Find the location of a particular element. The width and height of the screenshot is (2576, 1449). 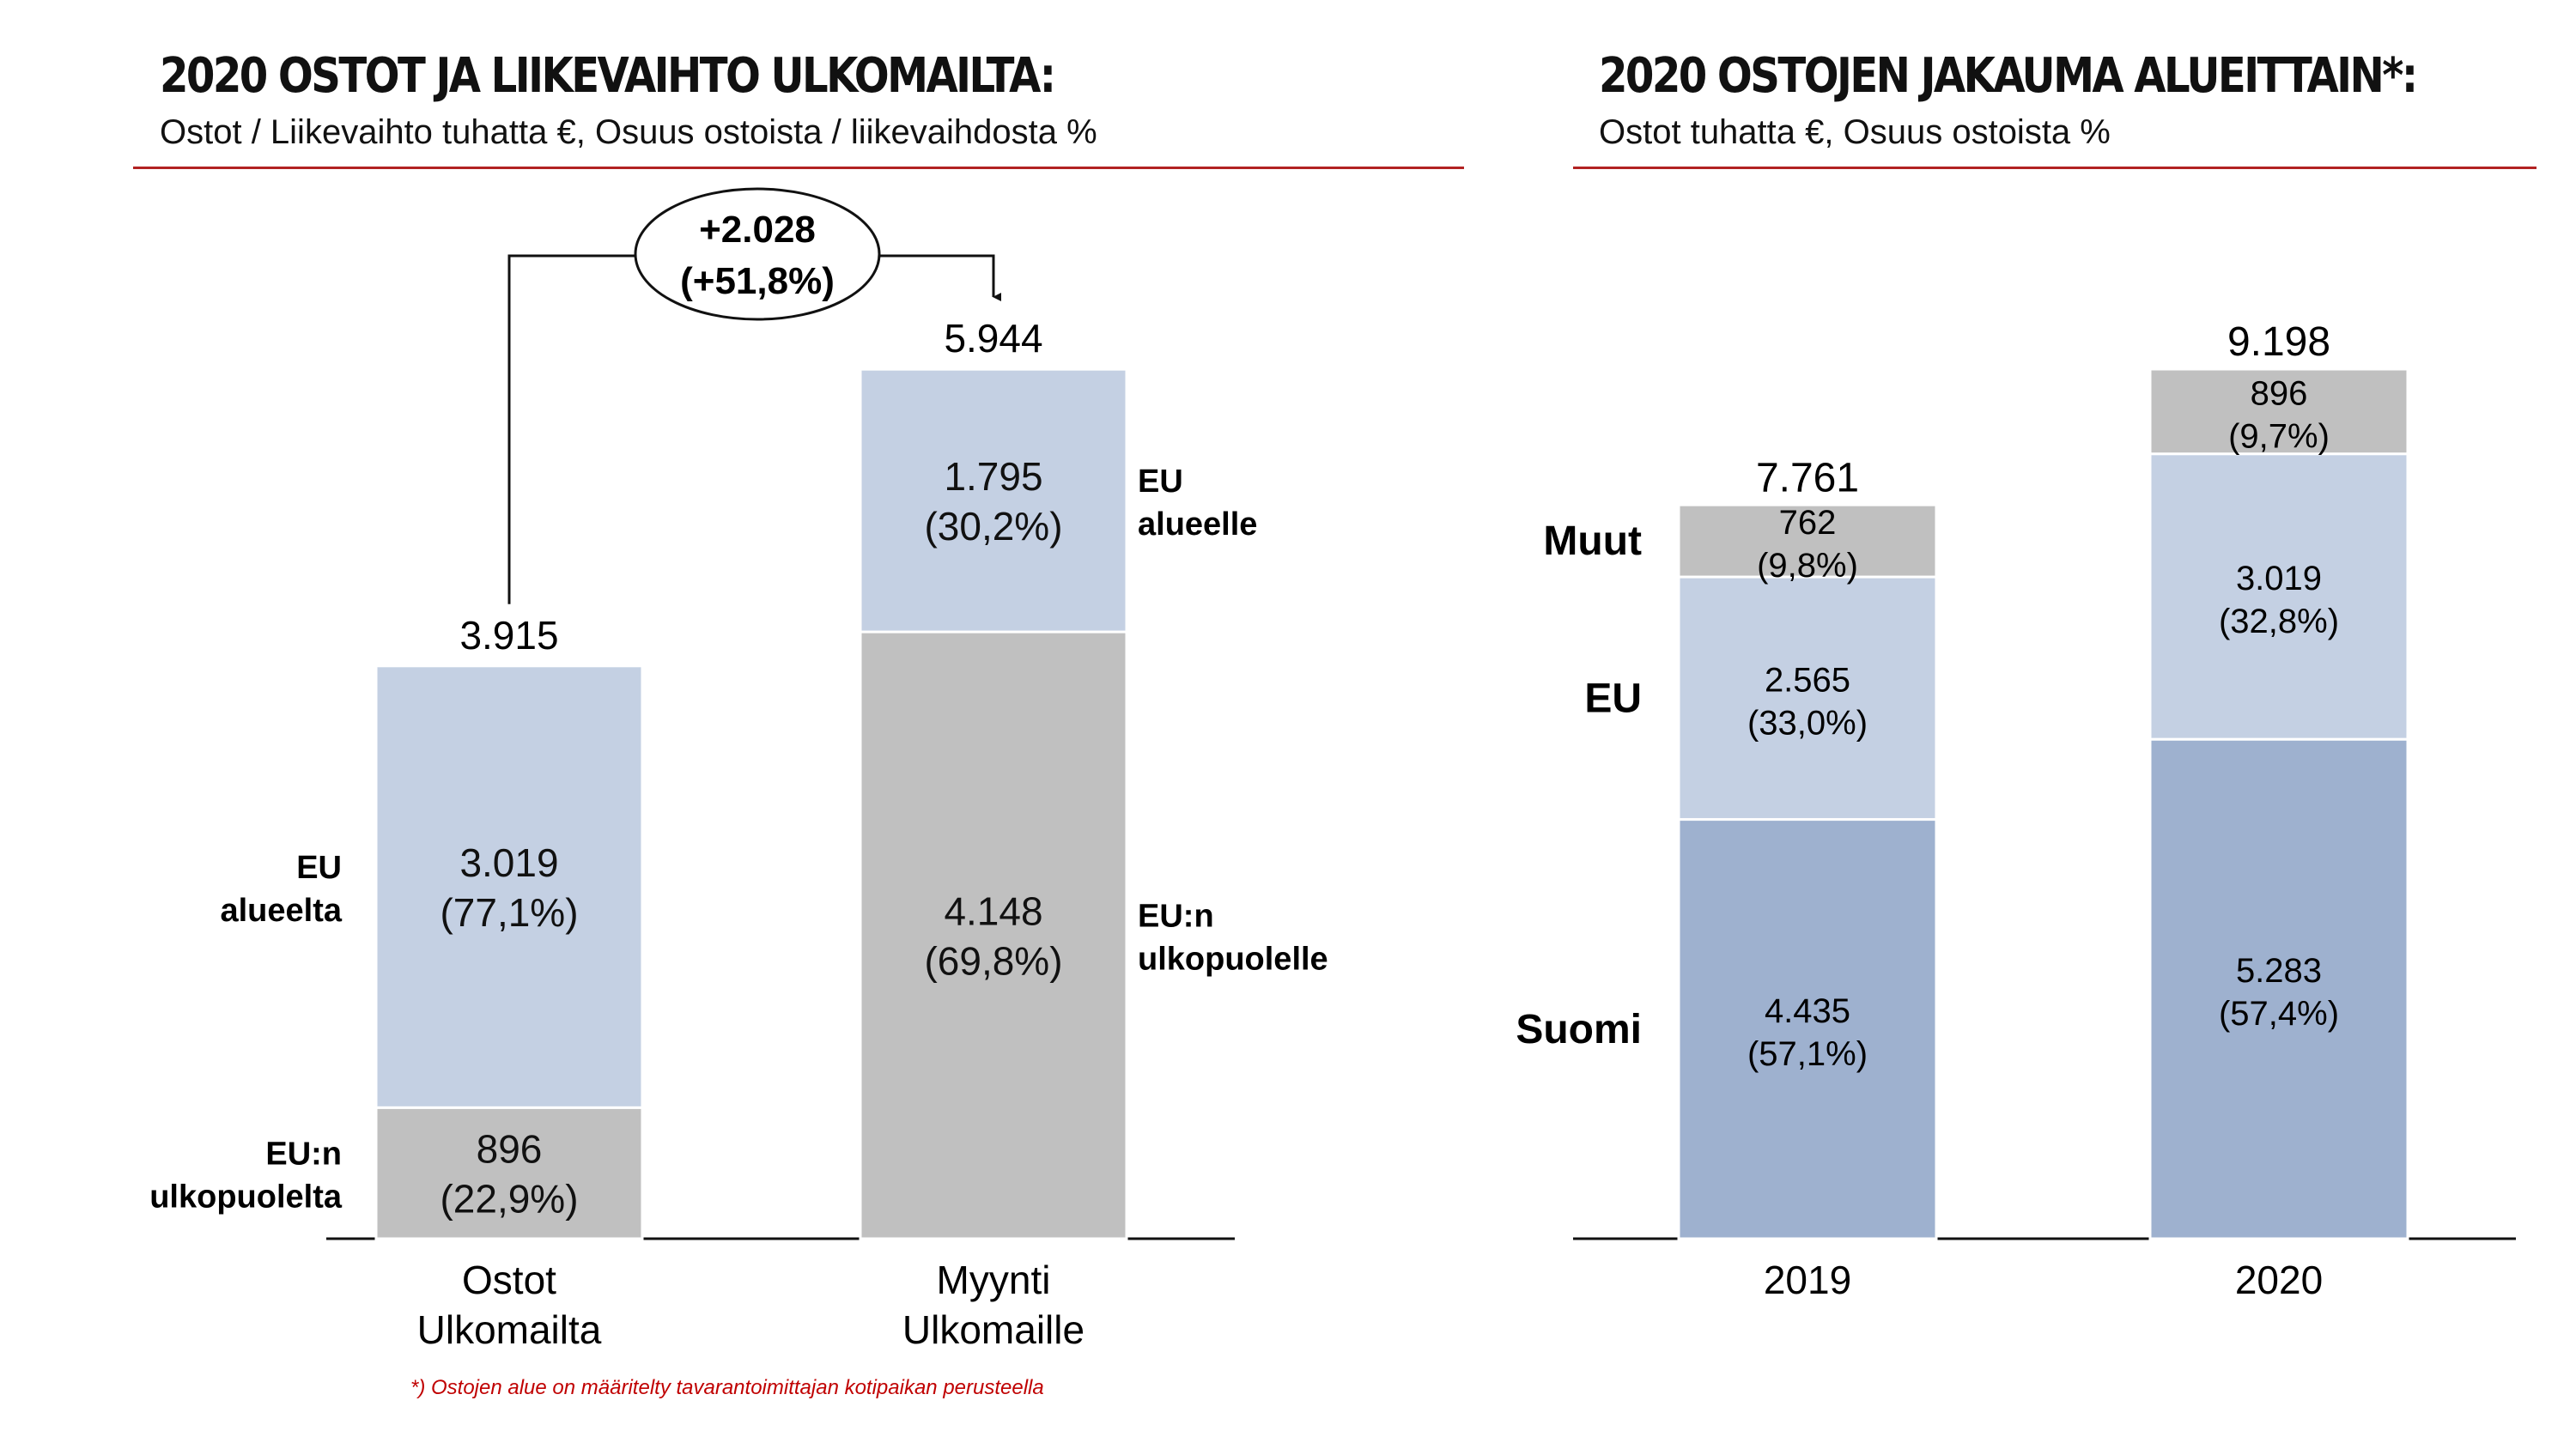

left-segment-percent-label: (22,9%) is located at coordinates (509, 1199).